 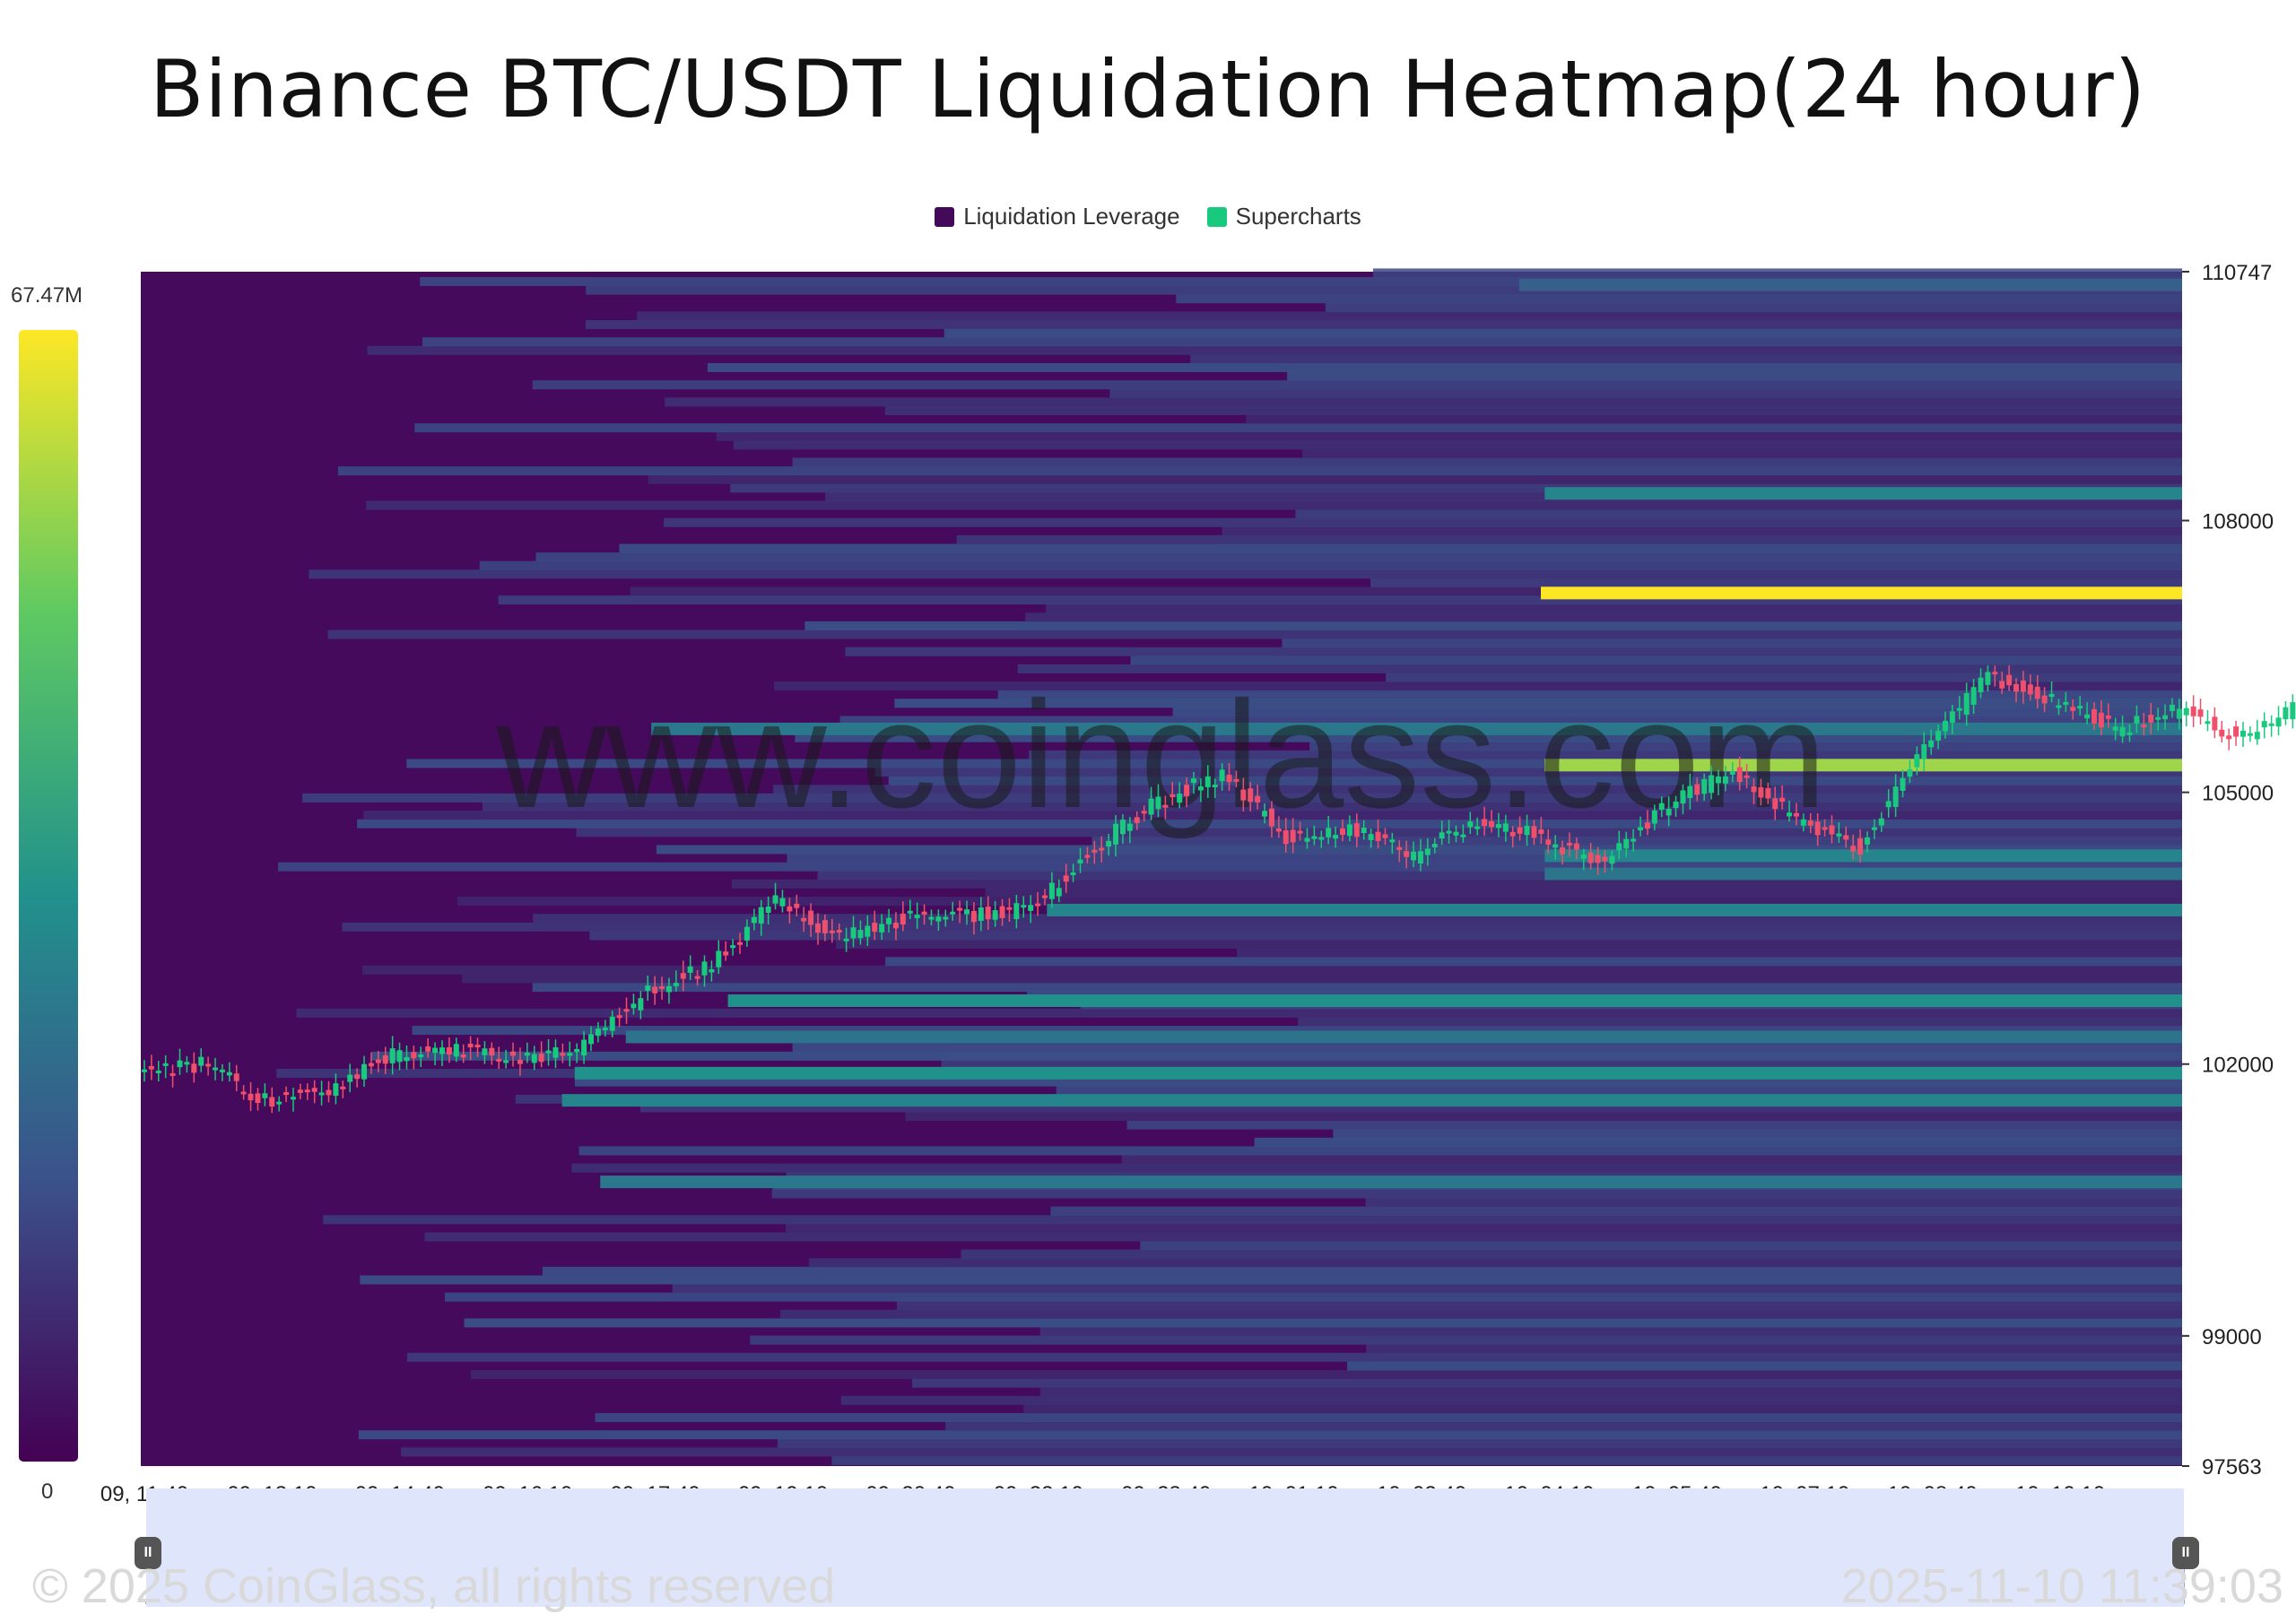 I want to click on navigator-left-handle: II, so click(x=148, y=1553).